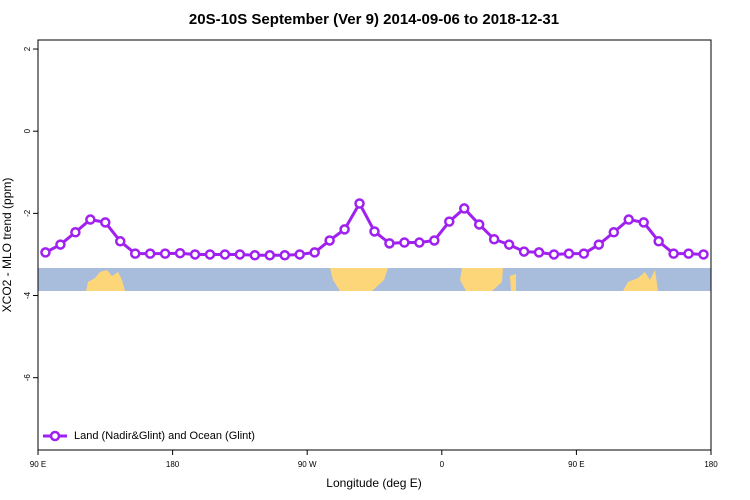 The width and height of the screenshot is (750, 500). I want to click on y-axis-label: XCO2 - MLO trend (ppm), so click(7, 245).